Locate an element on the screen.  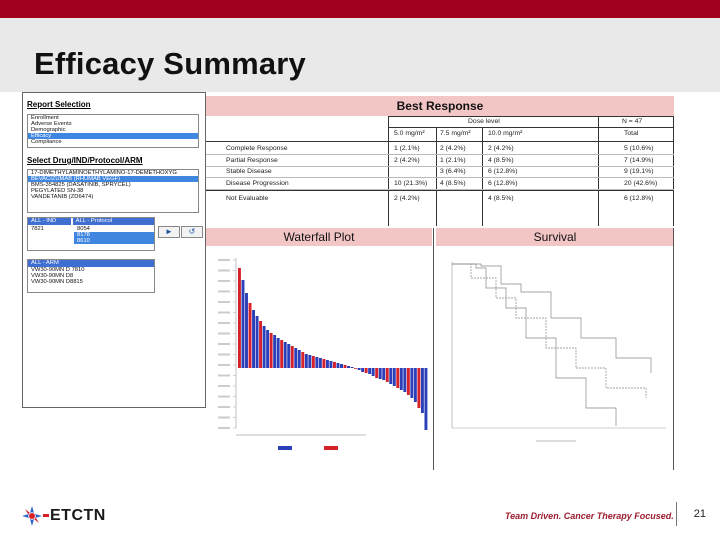
best-response-title: Best Response is located at coordinates (440, 106).